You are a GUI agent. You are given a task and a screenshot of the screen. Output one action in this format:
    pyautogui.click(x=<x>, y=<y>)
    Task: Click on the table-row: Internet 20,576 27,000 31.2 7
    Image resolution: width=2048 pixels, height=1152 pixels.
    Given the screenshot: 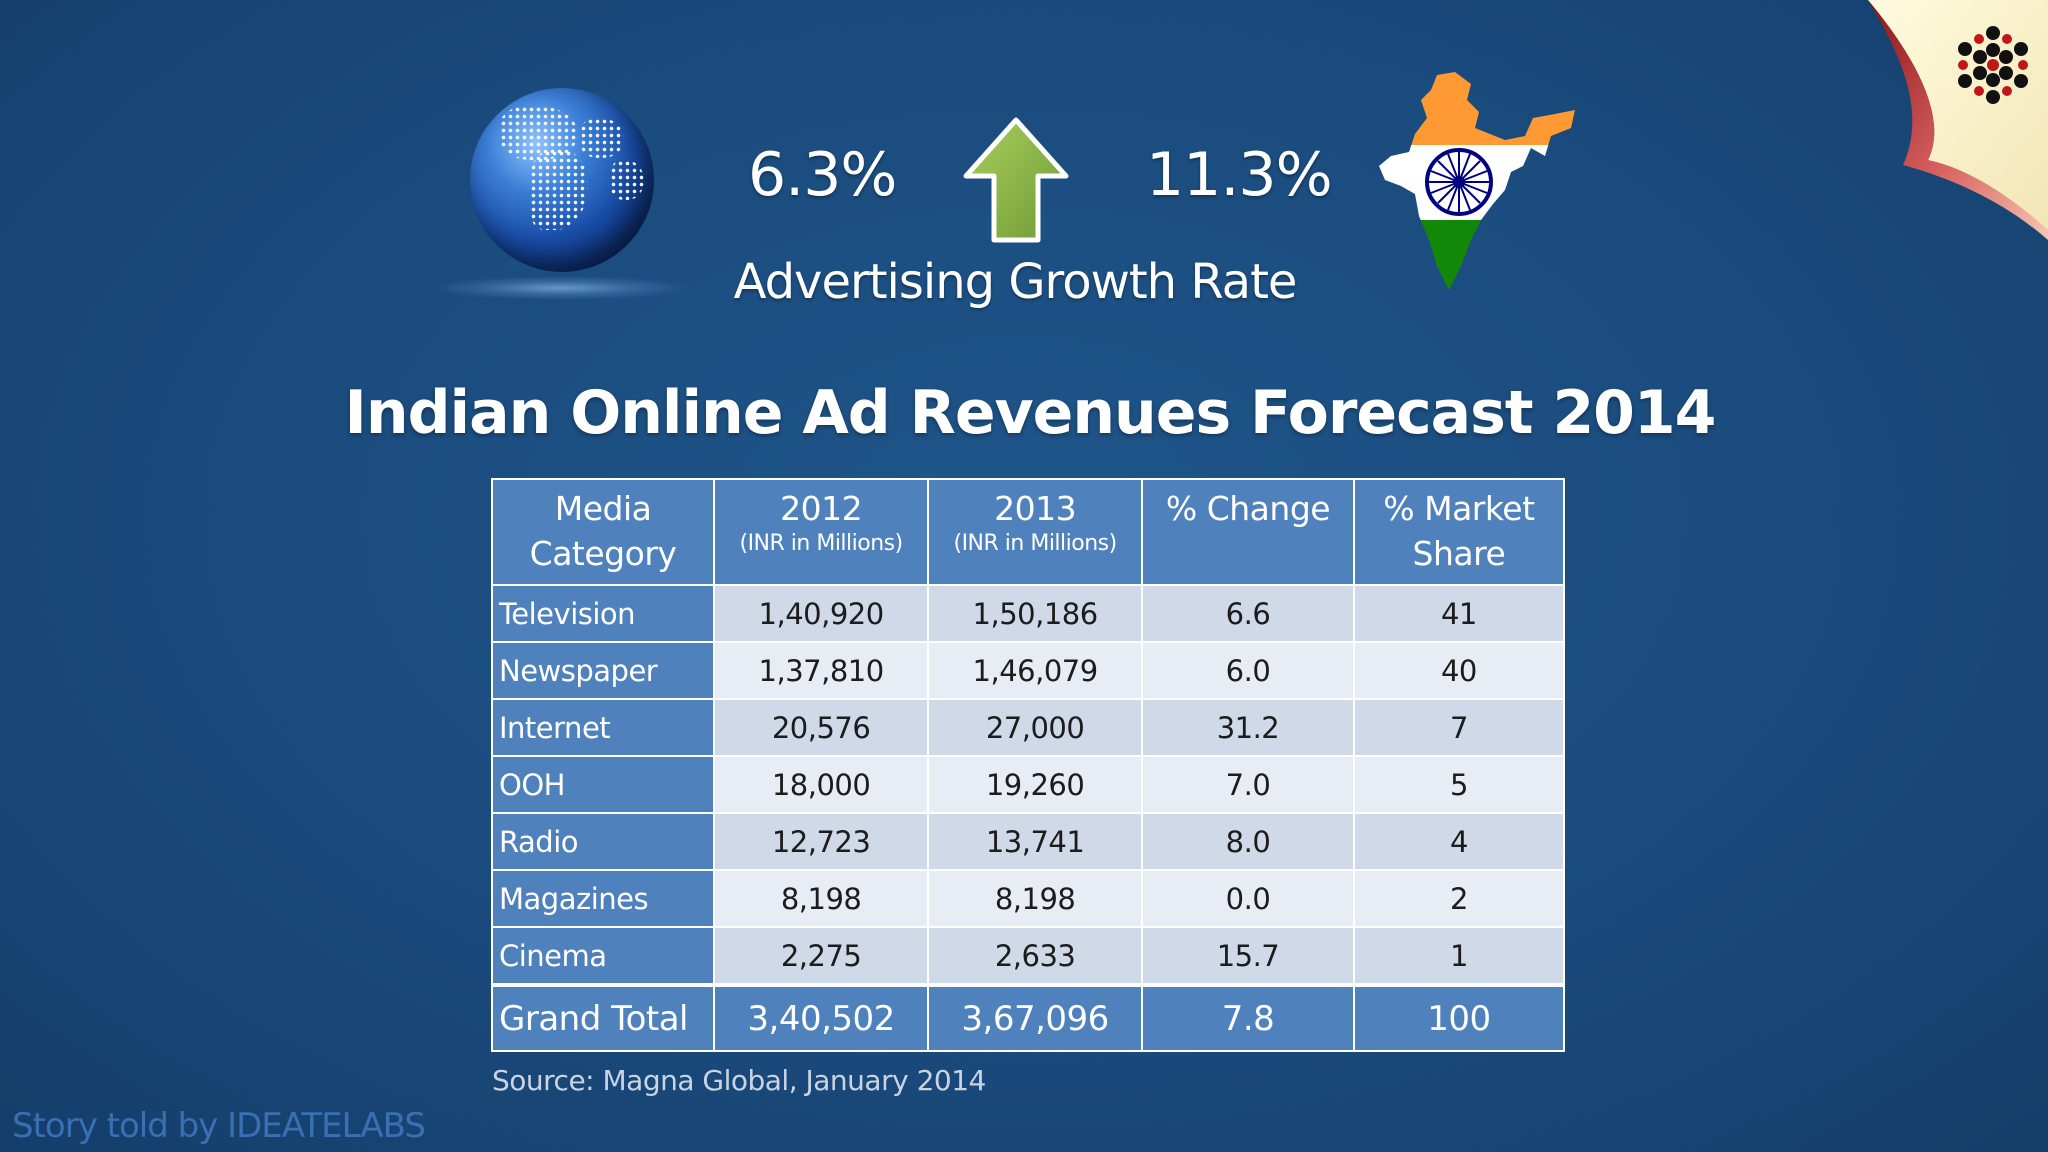 What is the action you would take?
    pyautogui.click(x=1028, y=727)
    